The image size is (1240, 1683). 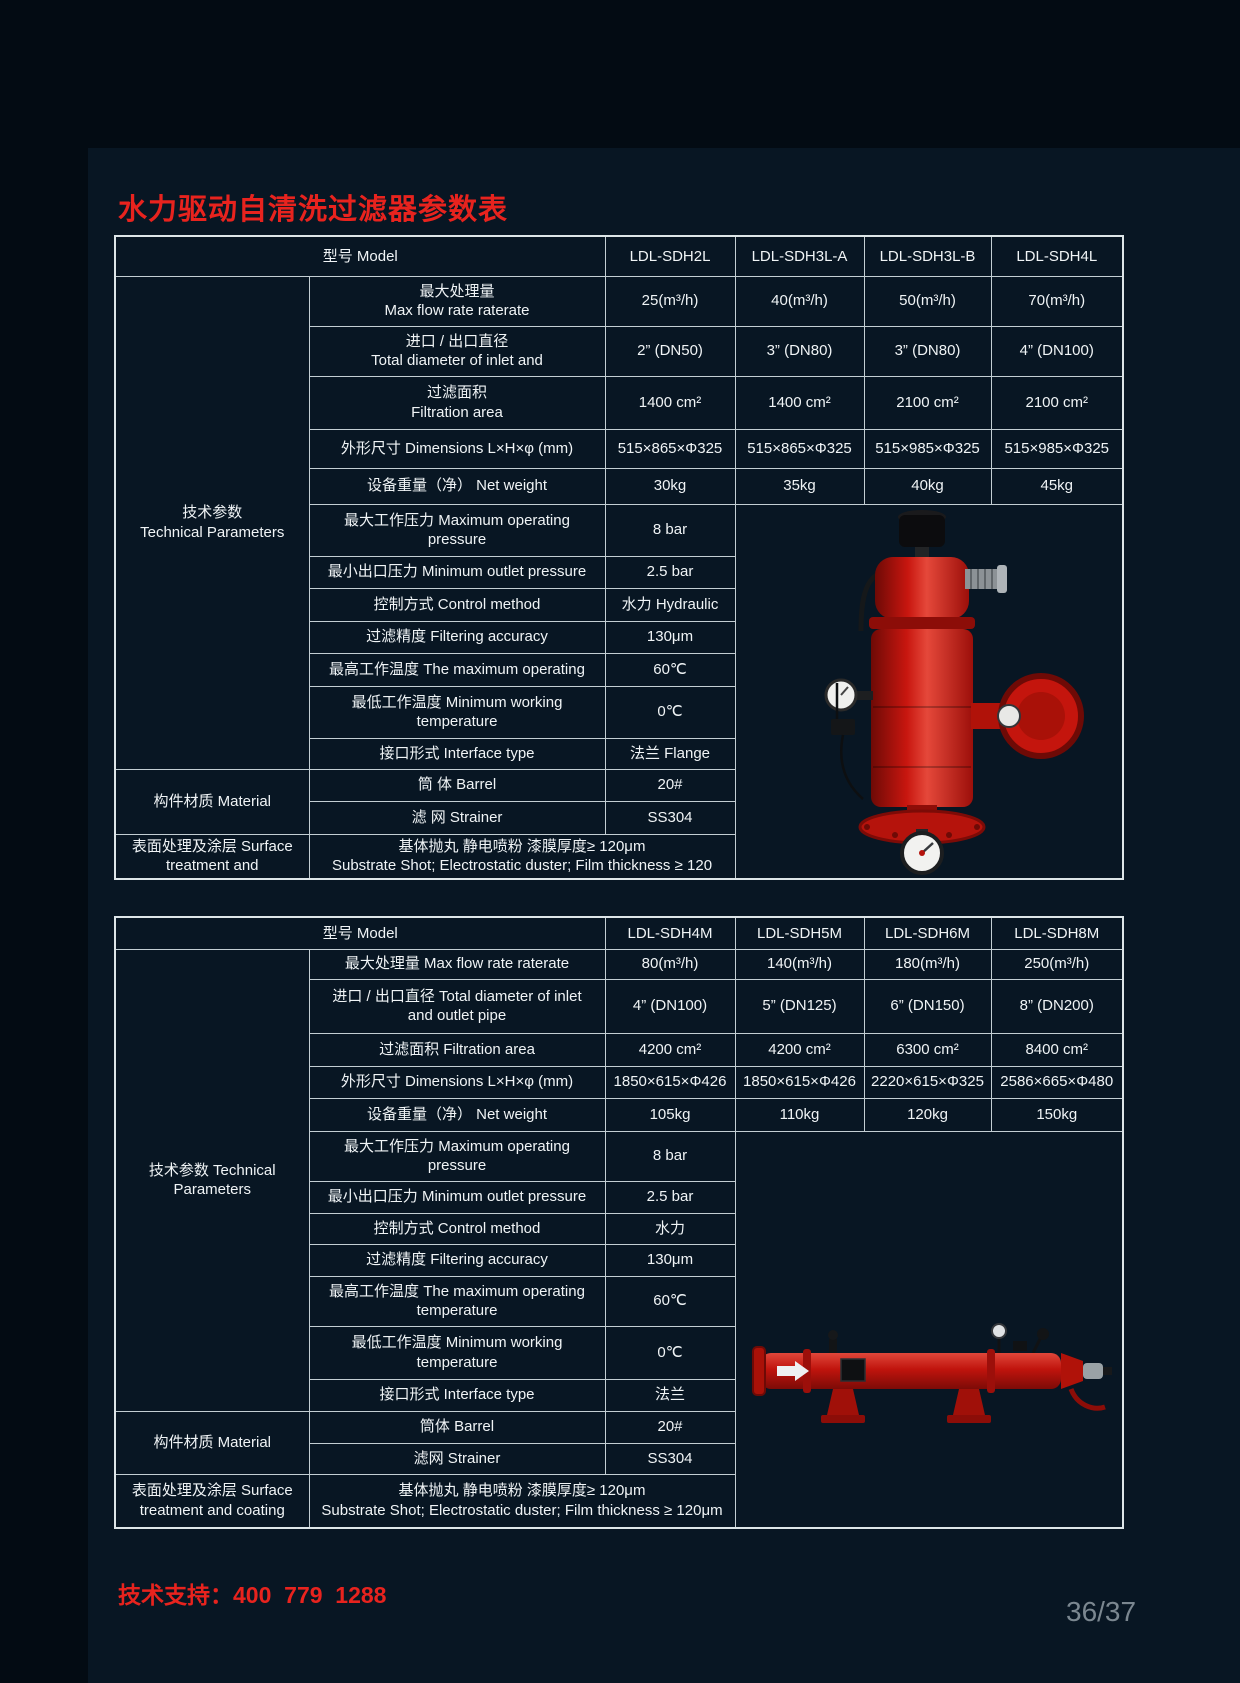 What do you see at coordinates (670, 964) in the screenshot?
I see `param-value: 80(m³/h)` at bounding box center [670, 964].